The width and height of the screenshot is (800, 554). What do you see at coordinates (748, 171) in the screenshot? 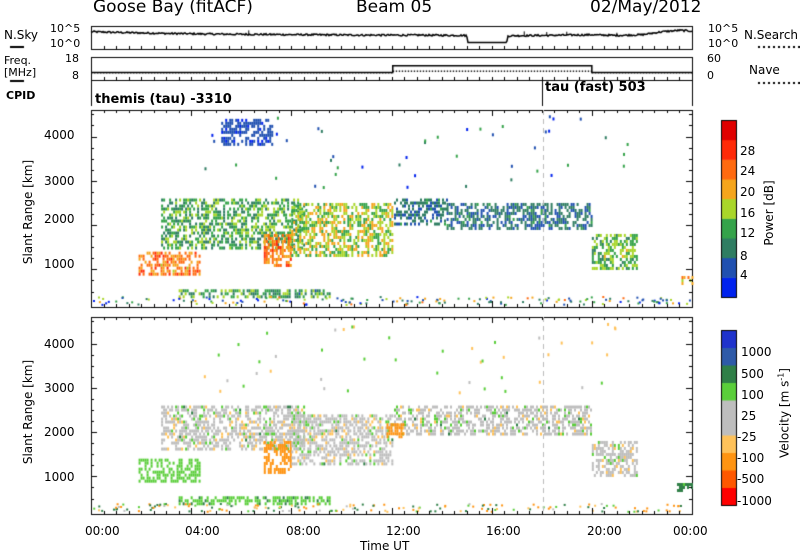
I see `power-colorbar-tick-24: 24` at bounding box center [748, 171].